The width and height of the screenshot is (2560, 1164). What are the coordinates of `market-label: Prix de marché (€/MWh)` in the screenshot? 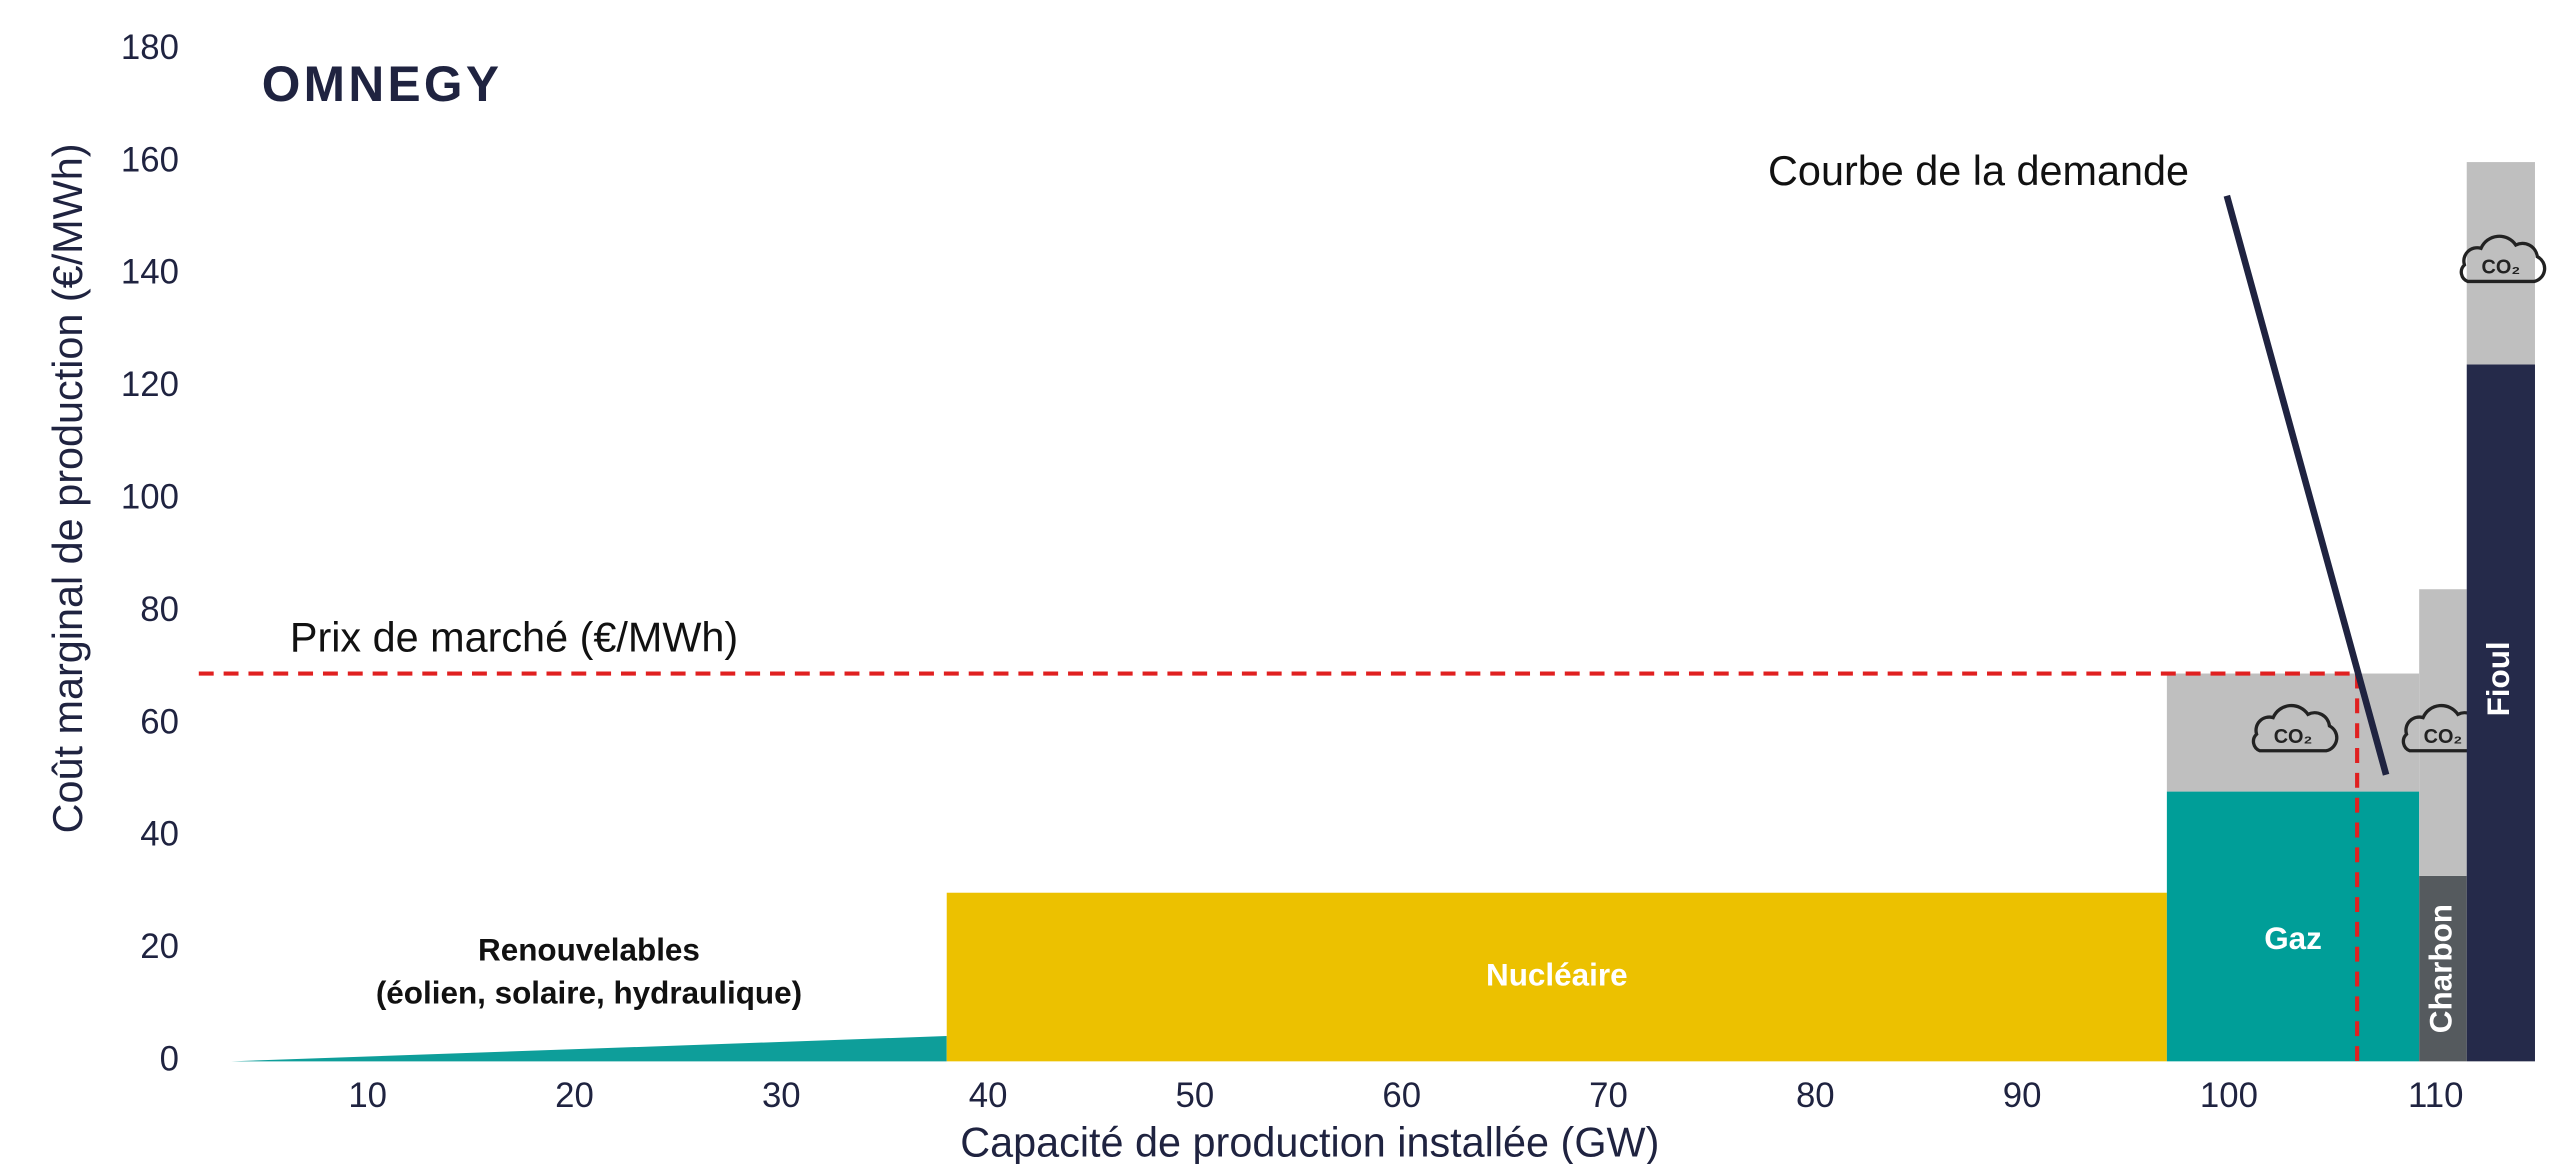 It's located at (514, 638).